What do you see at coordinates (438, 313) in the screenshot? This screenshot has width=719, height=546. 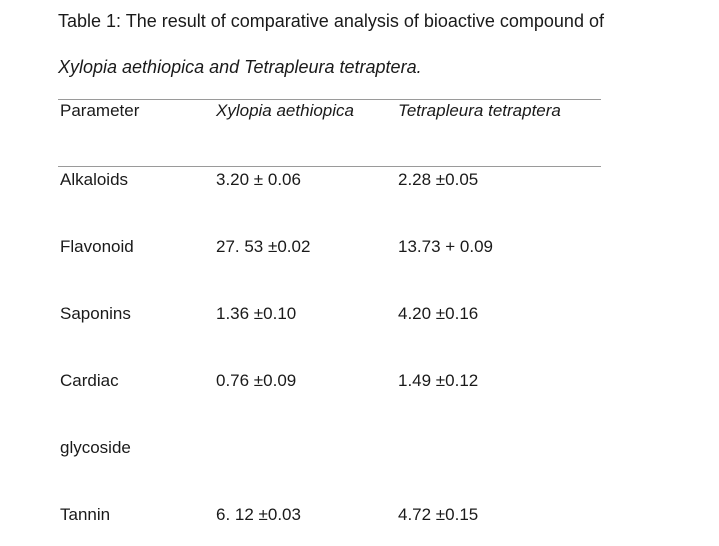 I see `row-saponins-tetrapleura: 4.20 ±0.16` at bounding box center [438, 313].